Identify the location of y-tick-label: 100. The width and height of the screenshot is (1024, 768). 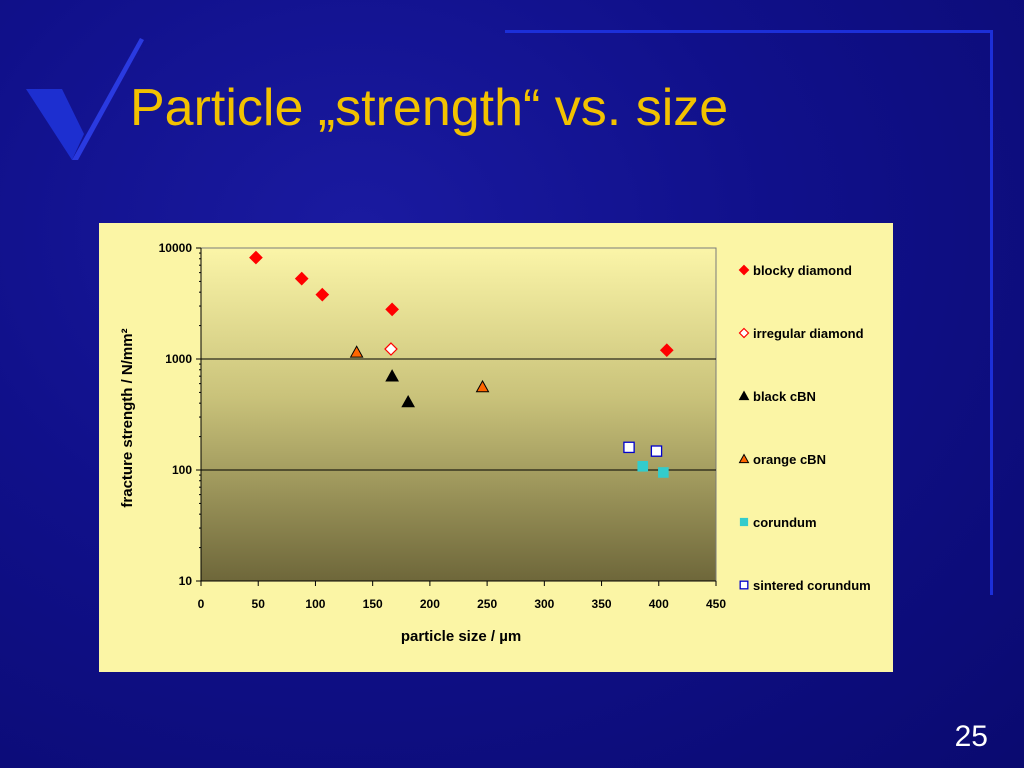
(182, 470).